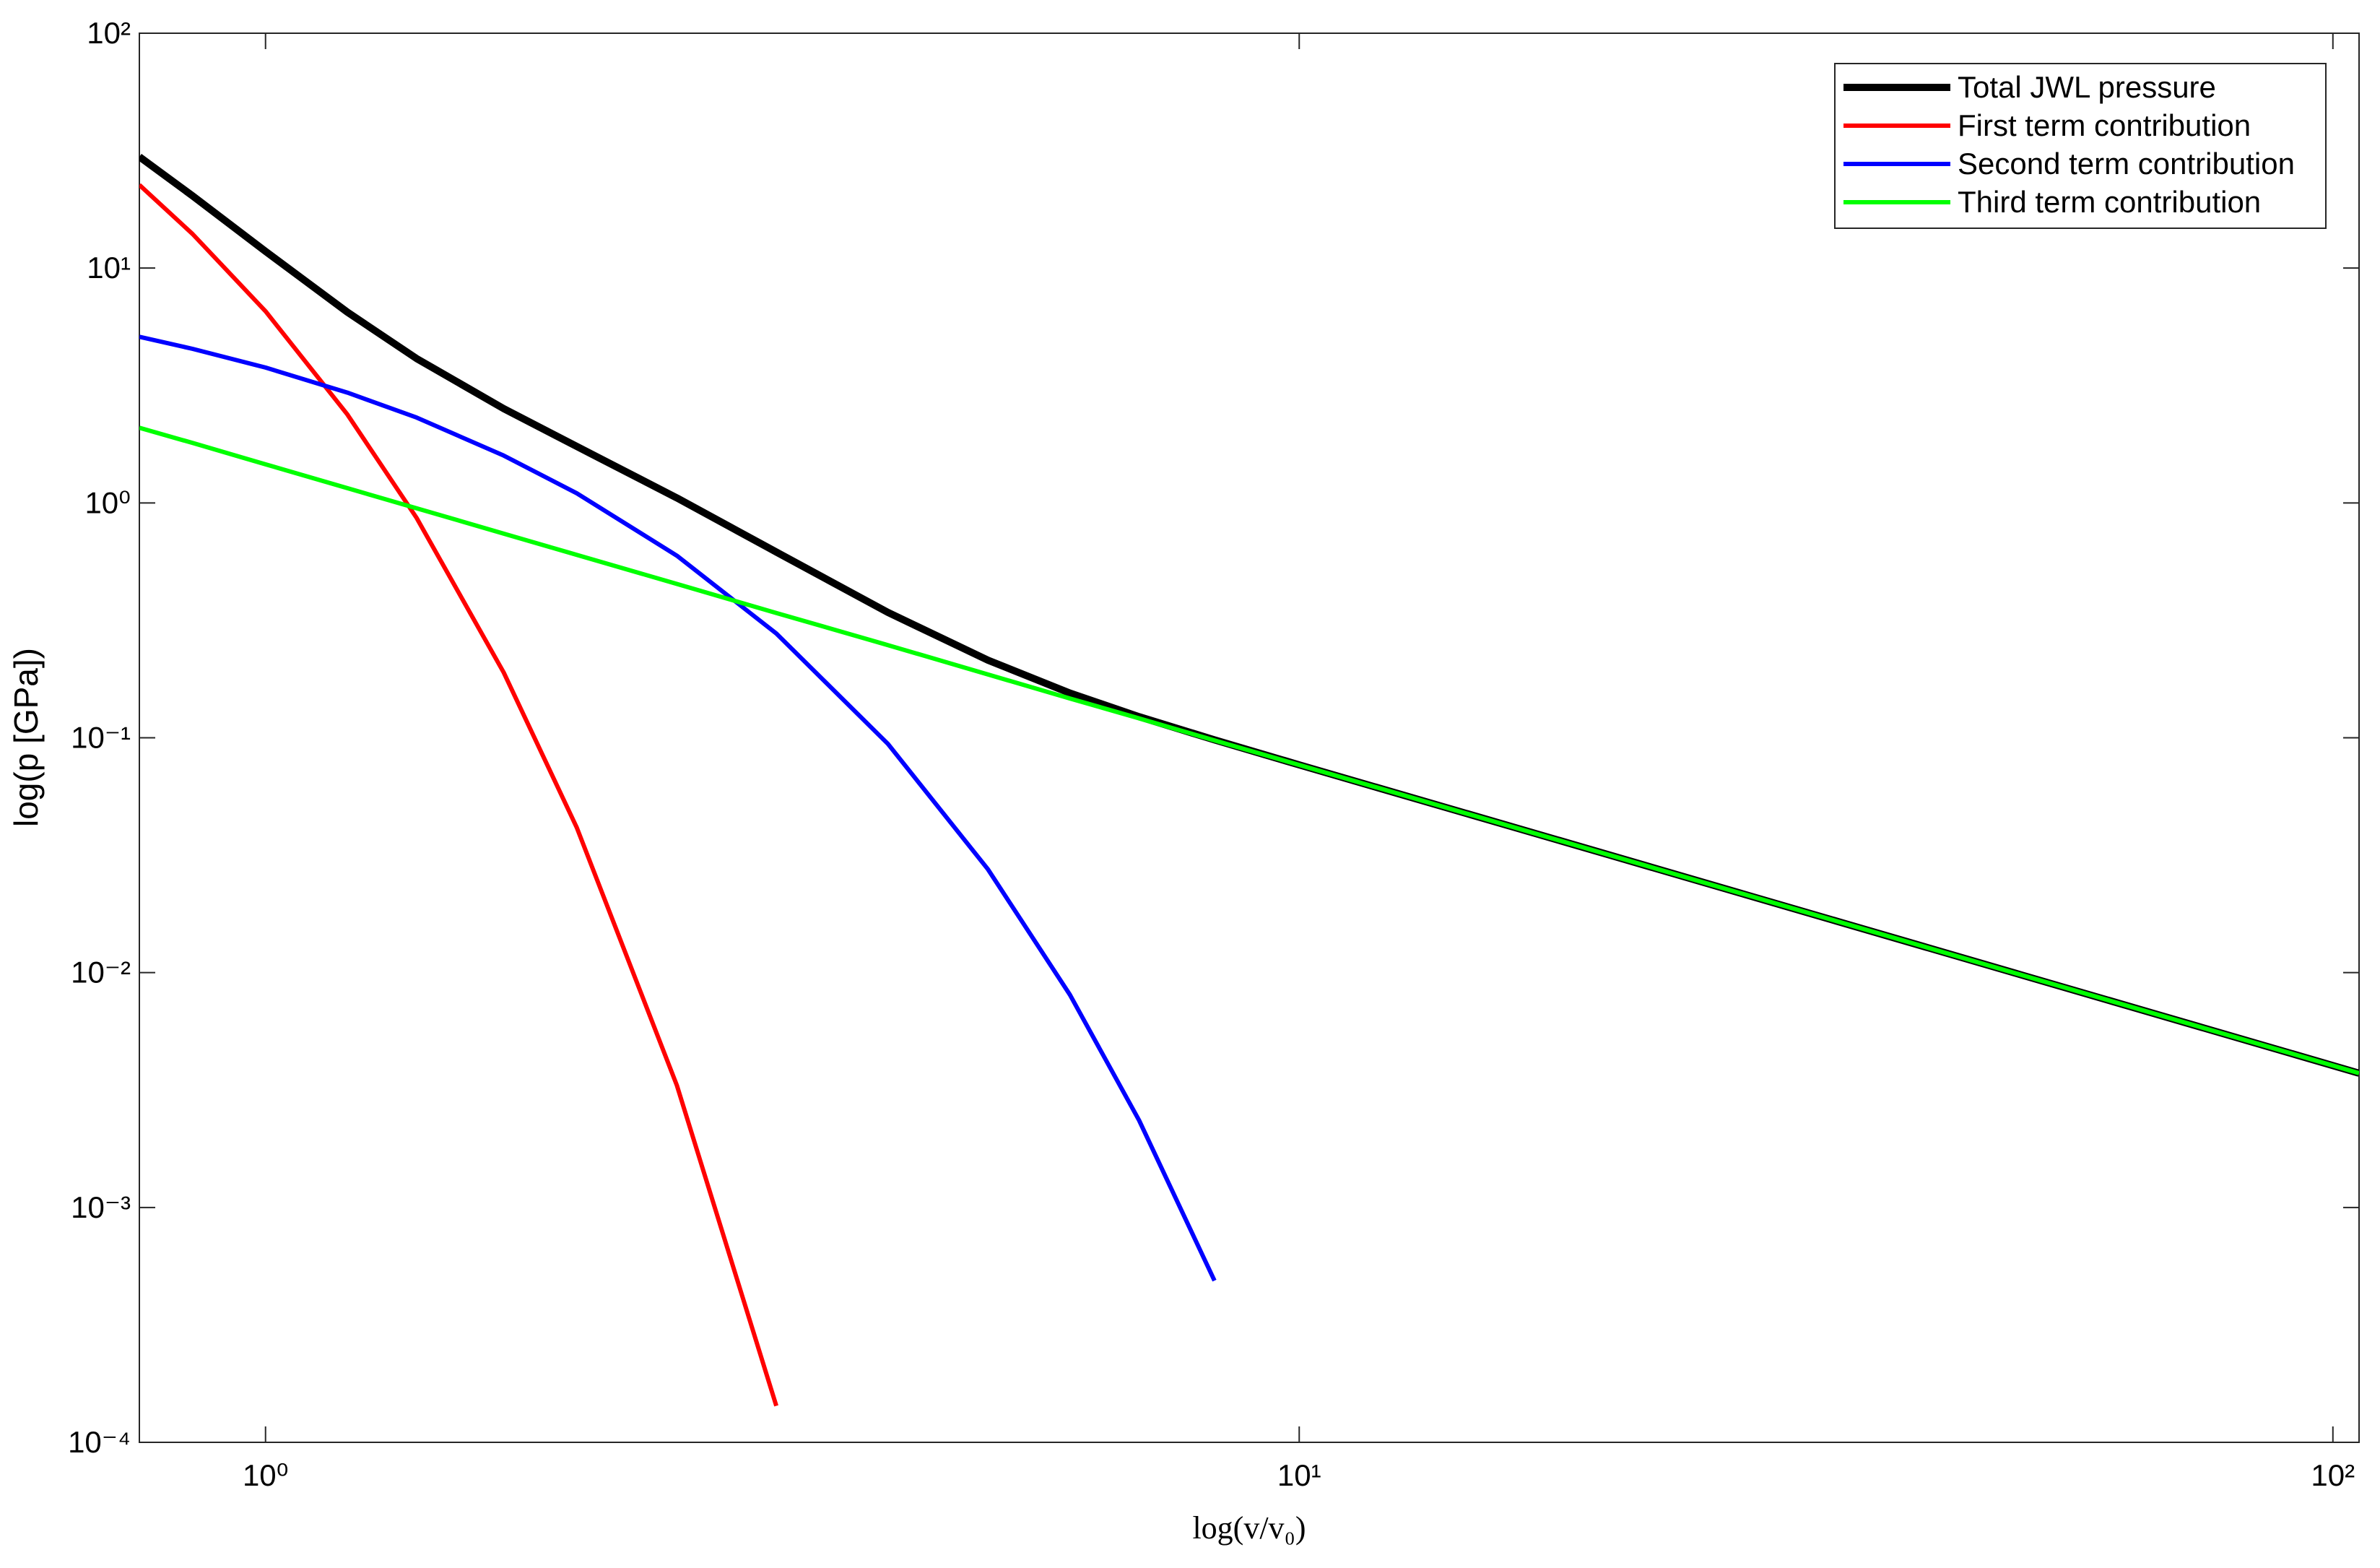  Describe the element at coordinates (2104, 125) in the screenshot. I see `legend-label: First term contribution` at that location.